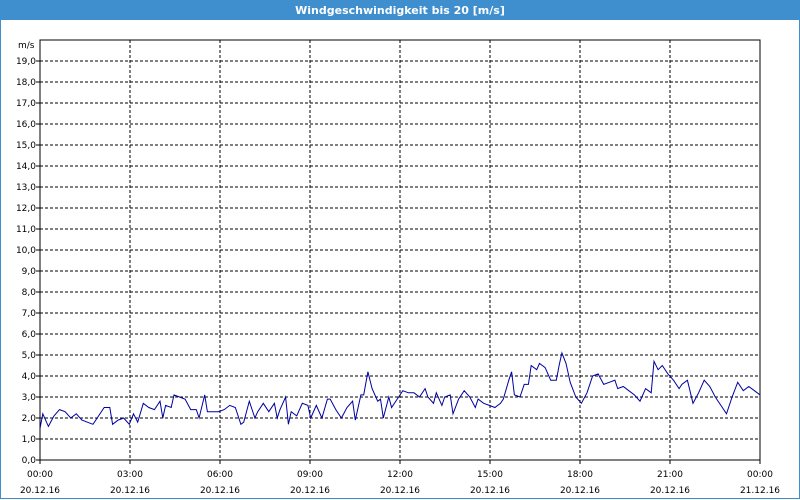  What do you see at coordinates (29, 356) in the screenshot?
I see `y-tick-label: 5,0` at bounding box center [29, 356].